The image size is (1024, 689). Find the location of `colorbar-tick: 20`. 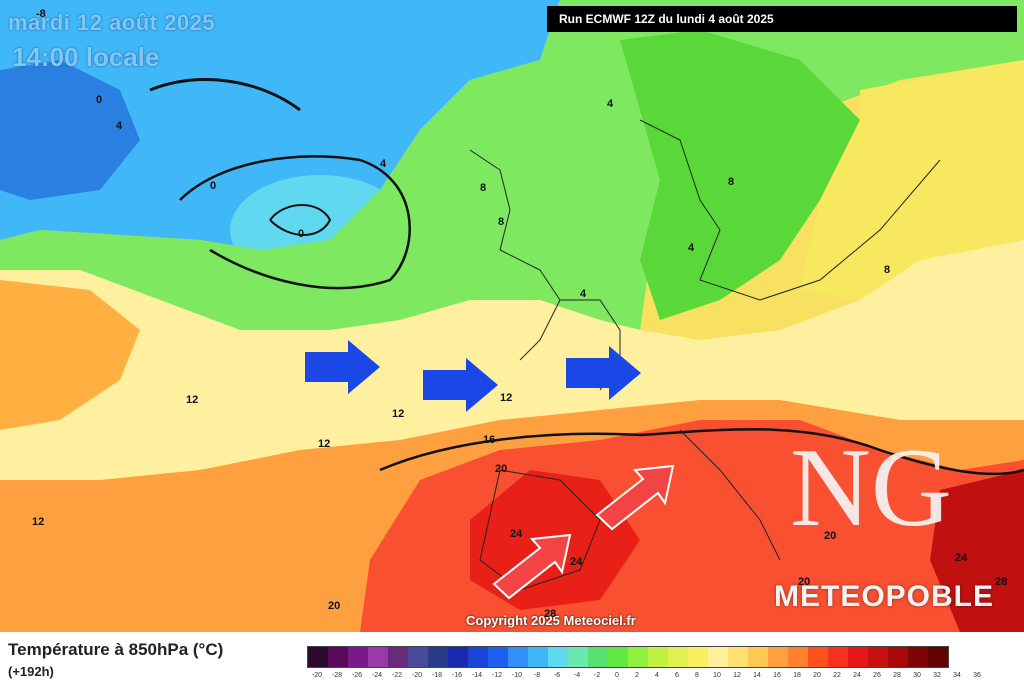

colorbar-tick: 20 is located at coordinates (817, 675).